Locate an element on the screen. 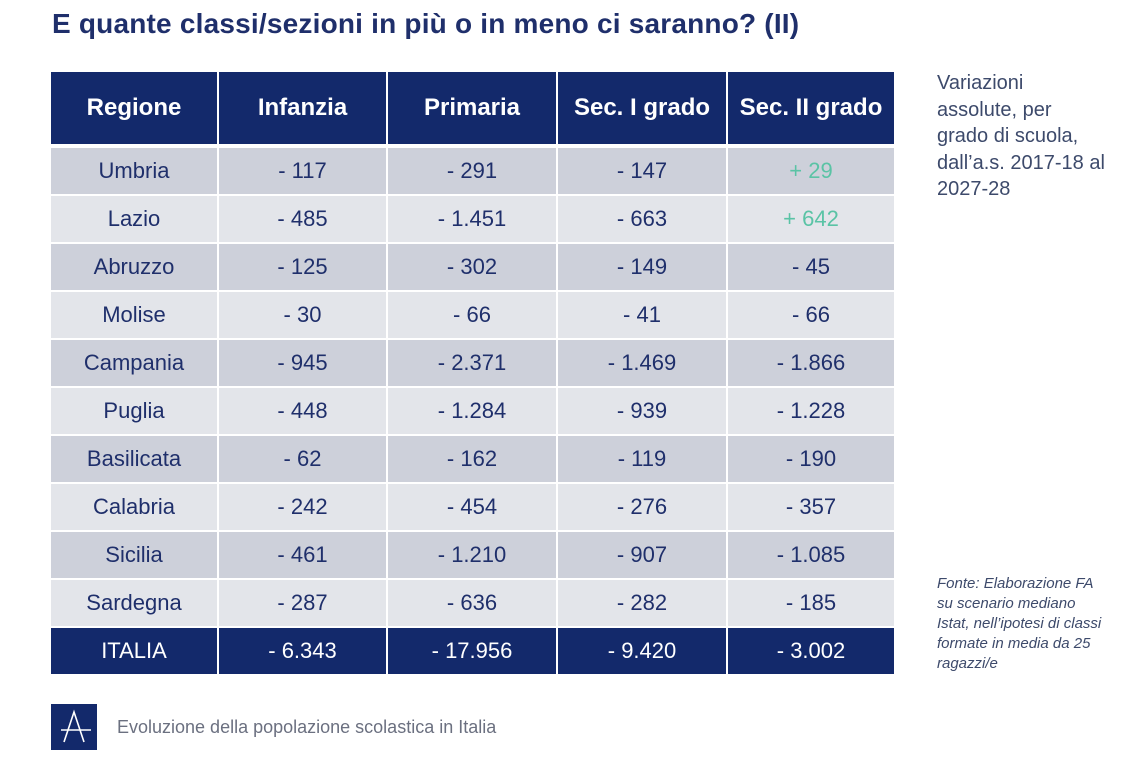 The height and width of the screenshot is (760, 1124). cell-sec-ii-grado: - 357 is located at coordinates (810, 507).